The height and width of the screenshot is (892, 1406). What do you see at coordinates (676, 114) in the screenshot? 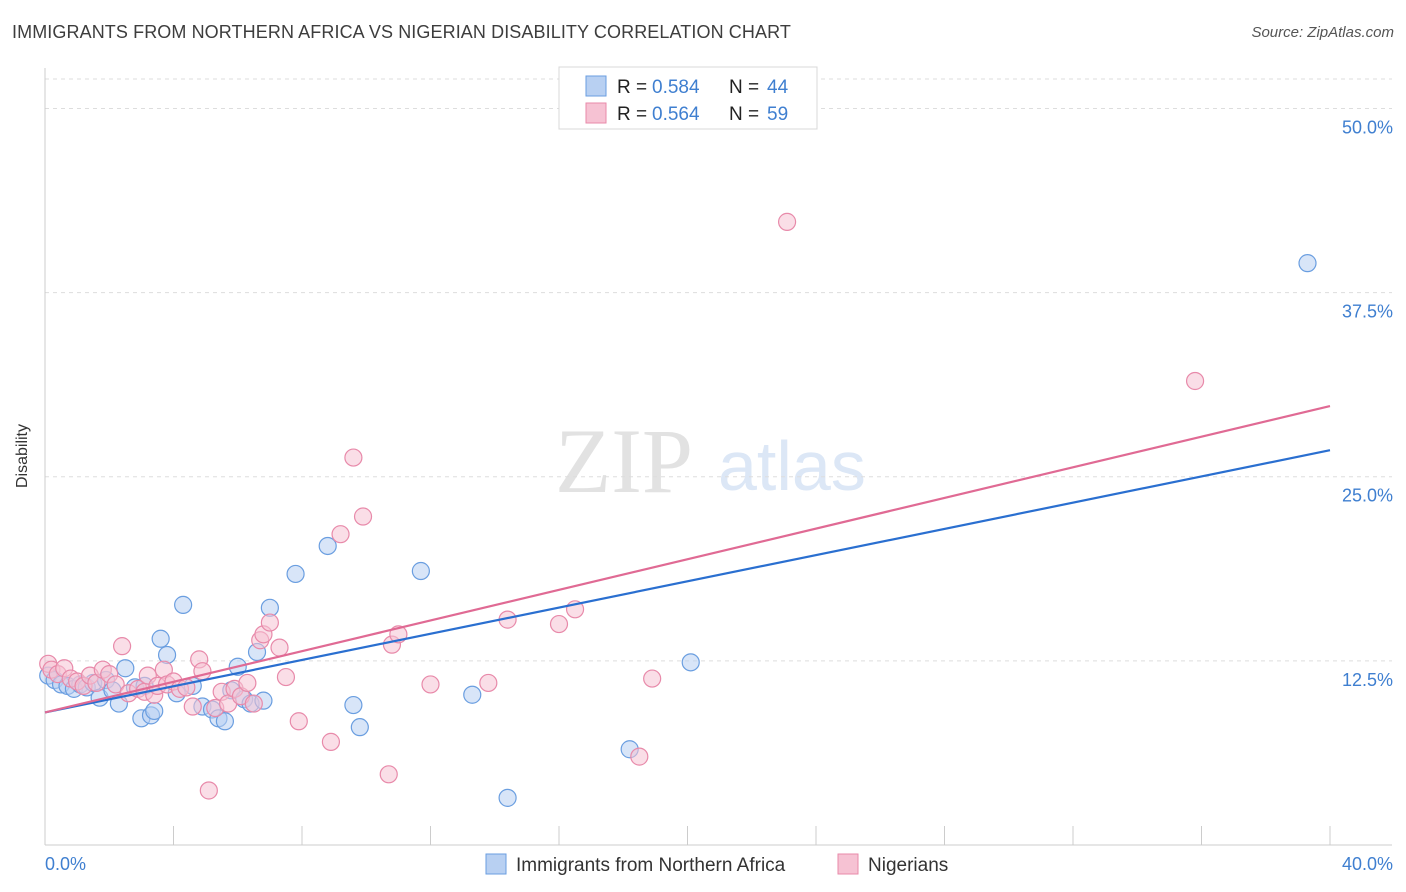
I see `legend-r-value: 0.564` at bounding box center [676, 114].